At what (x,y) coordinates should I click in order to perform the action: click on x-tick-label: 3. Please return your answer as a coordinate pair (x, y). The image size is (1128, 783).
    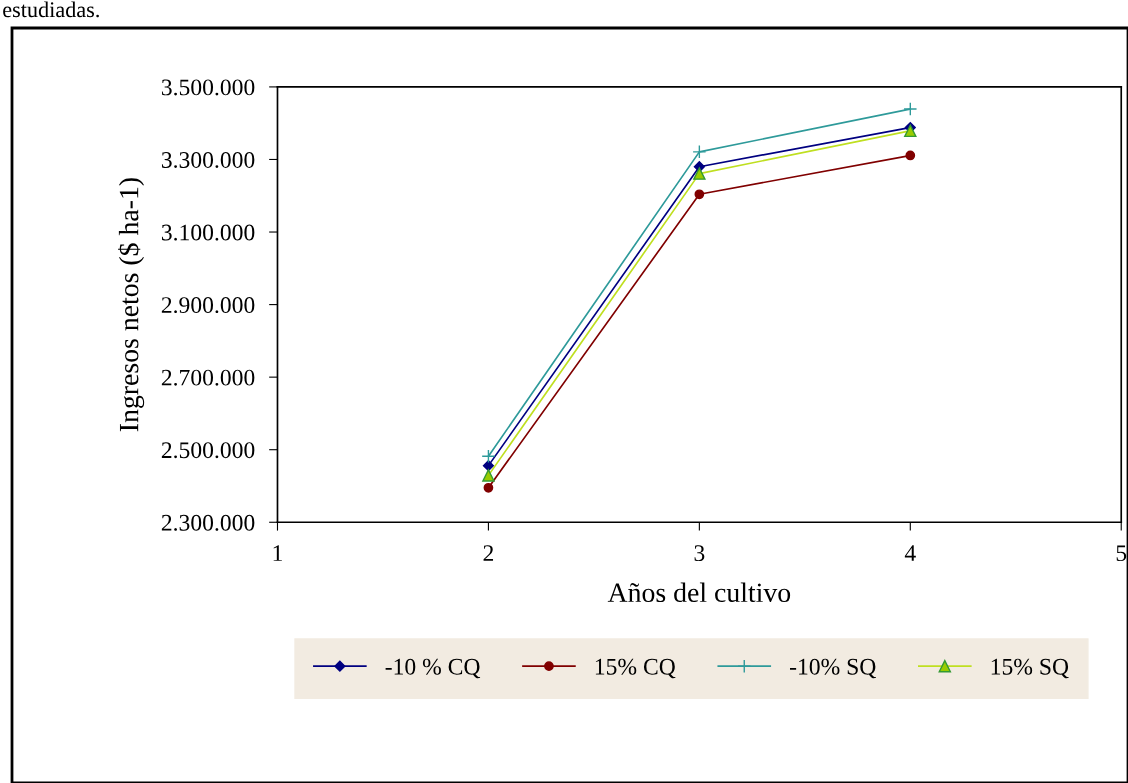
    Looking at the image, I should click on (699, 553).